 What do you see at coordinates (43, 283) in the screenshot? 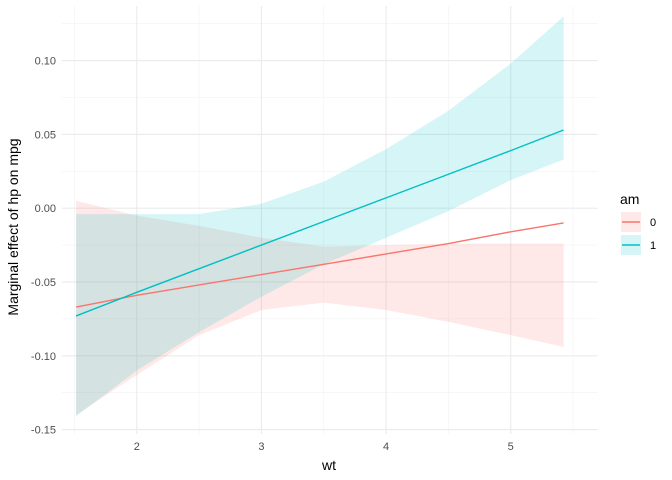
I see `y-tick-label: -0.05` at bounding box center [43, 283].